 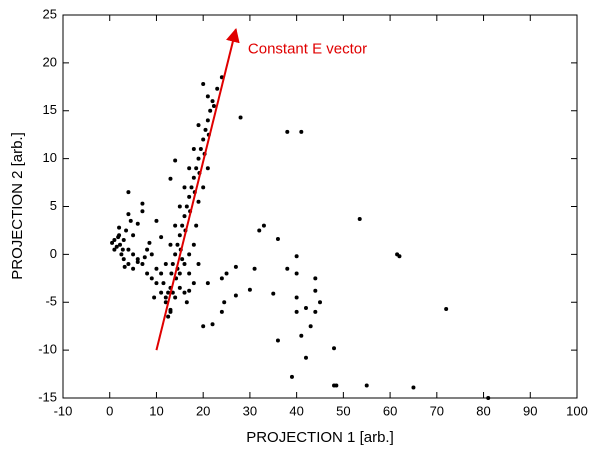 What do you see at coordinates (320, 437) in the screenshot?
I see `x-axis-title: PROJECTION 1 [arb.]` at bounding box center [320, 437].